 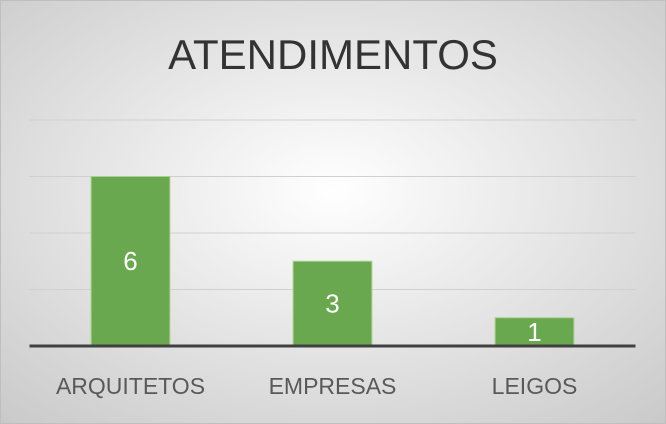 What do you see at coordinates (333, 54) in the screenshot?
I see `chart-title: ATENDIMENTOS` at bounding box center [333, 54].